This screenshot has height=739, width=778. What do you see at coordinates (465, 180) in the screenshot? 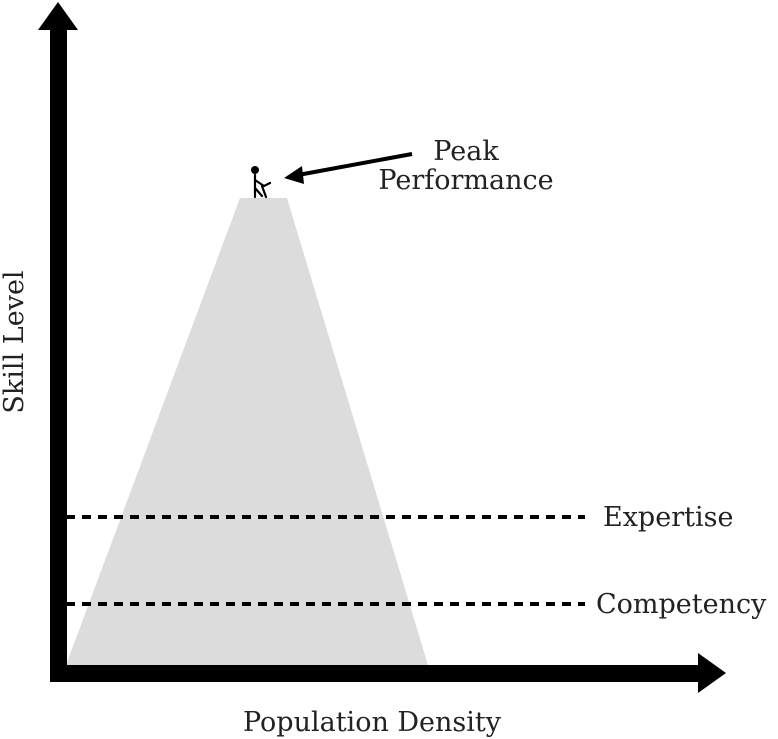
I see `peak-label-line2: Performance` at bounding box center [465, 180].